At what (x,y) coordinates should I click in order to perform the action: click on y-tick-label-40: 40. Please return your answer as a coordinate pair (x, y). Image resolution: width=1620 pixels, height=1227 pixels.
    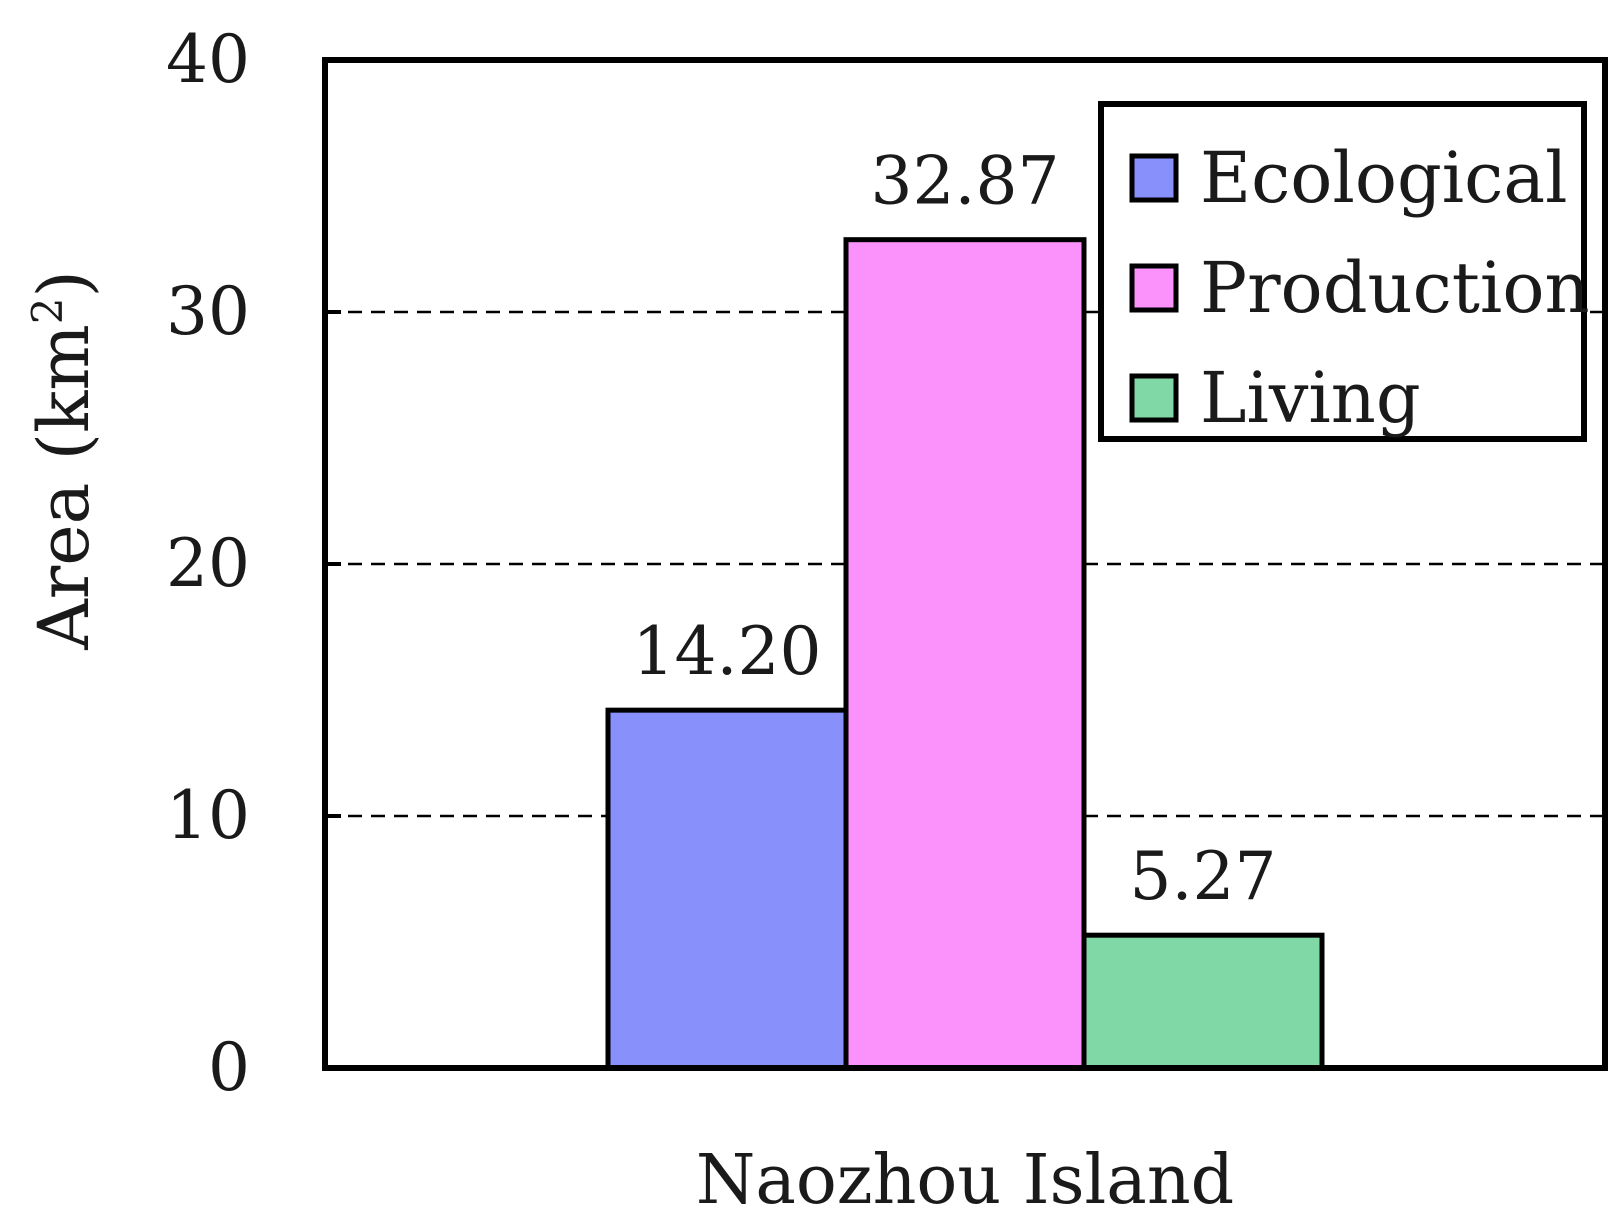
    Looking at the image, I should click on (208, 59).